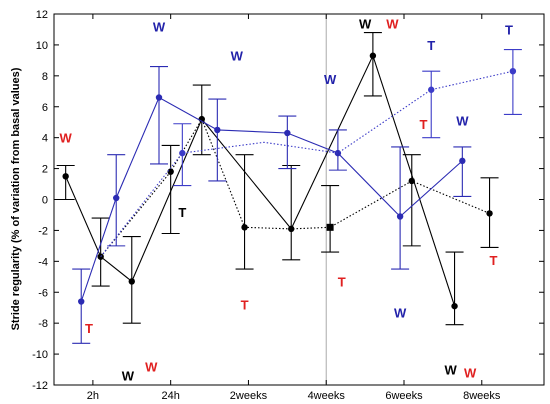 This screenshot has height=404, width=550. I want to click on x-tick-label: 2h, so click(93, 396).